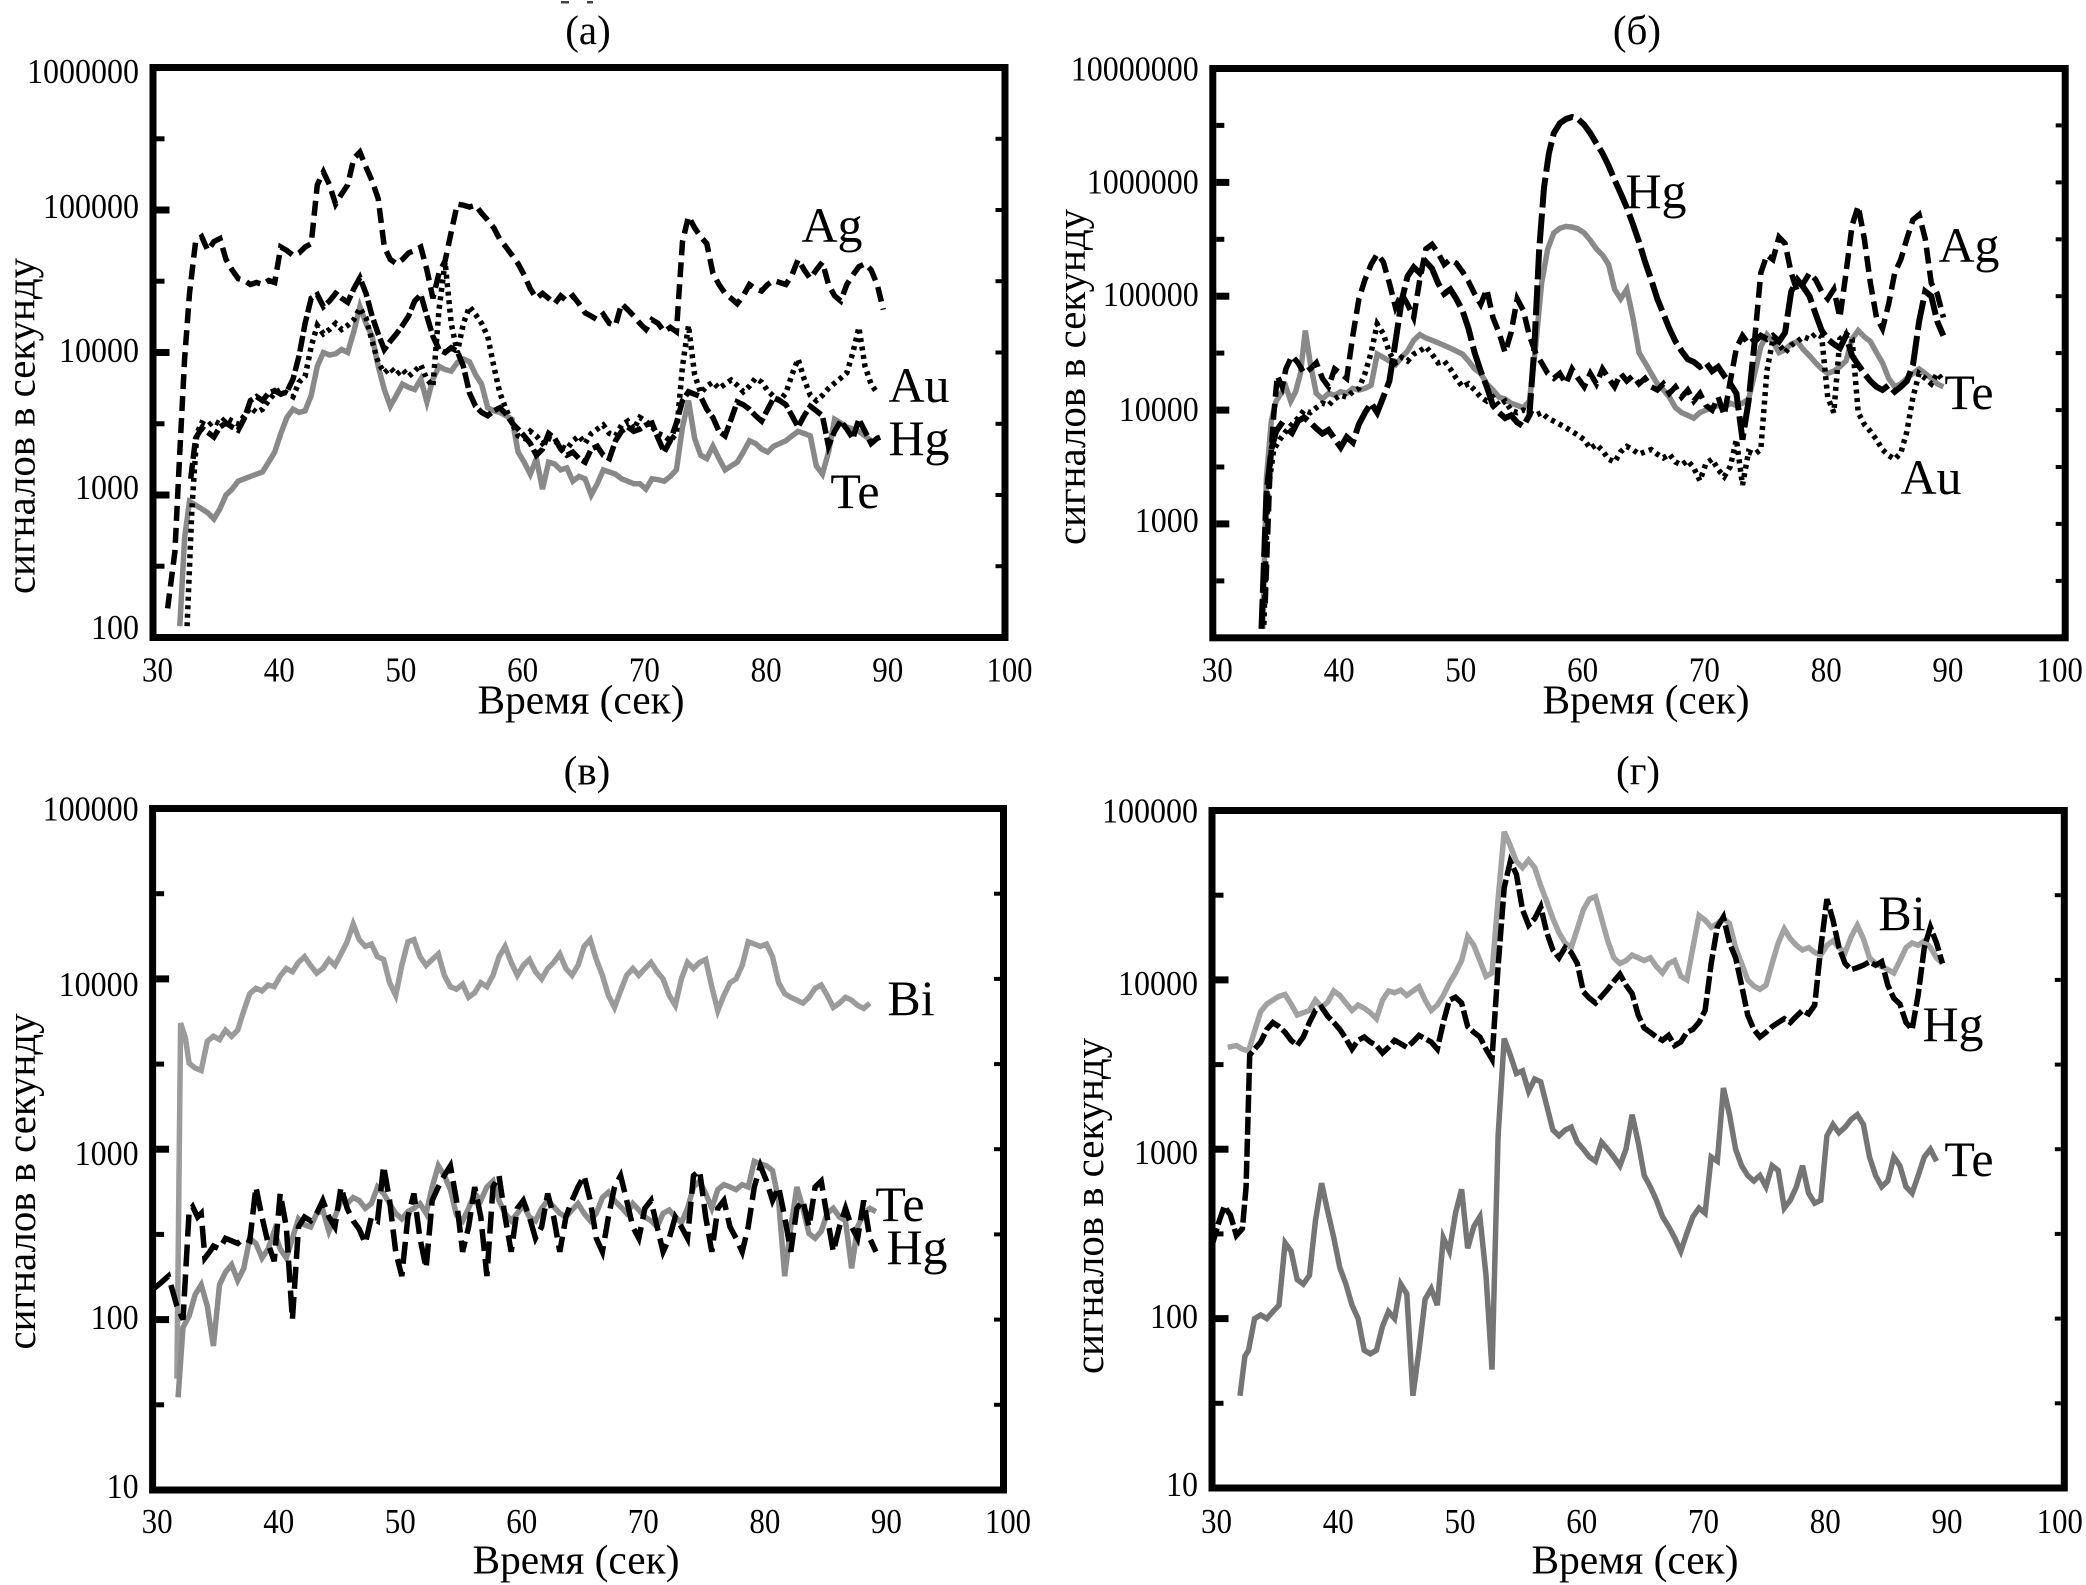  I want to click on svg-text: 10000000, so click(1135, 69).